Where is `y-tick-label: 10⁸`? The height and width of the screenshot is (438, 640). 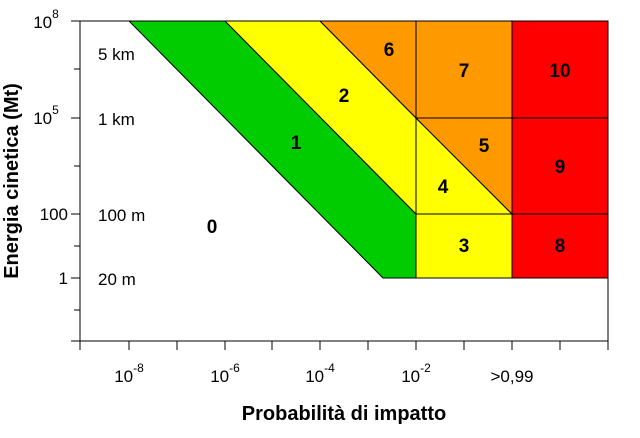 y-tick-label: 10⁸ is located at coordinates (46, 19).